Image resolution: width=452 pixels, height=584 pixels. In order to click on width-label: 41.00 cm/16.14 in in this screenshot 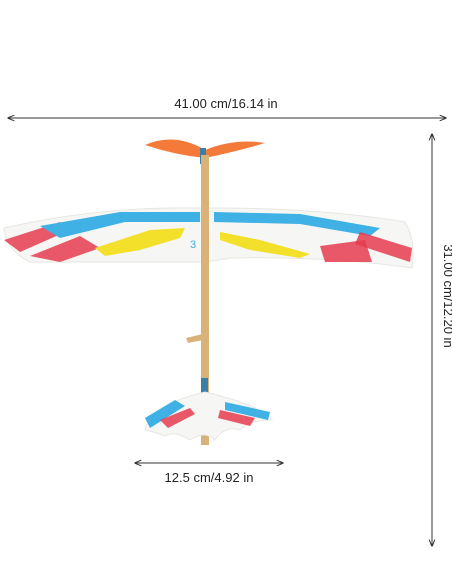, I will do `click(225, 103)`.